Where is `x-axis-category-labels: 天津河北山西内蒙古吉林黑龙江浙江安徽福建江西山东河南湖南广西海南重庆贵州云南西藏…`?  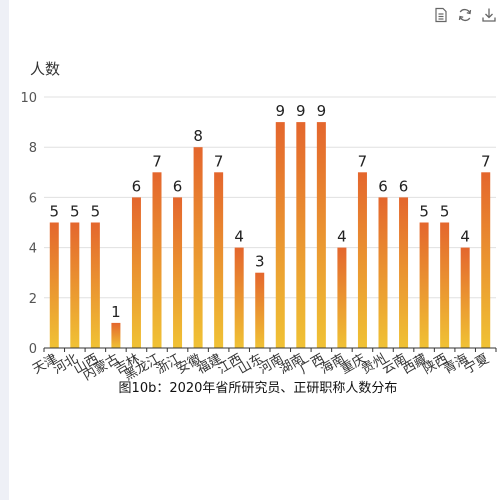 x-axis-category-labels: 天津河北山西内蒙古吉林黑龙江浙江安徽福建江西山东河南湖南广西海南重庆贵州云南西藏… is located at coordinates (260, 367).